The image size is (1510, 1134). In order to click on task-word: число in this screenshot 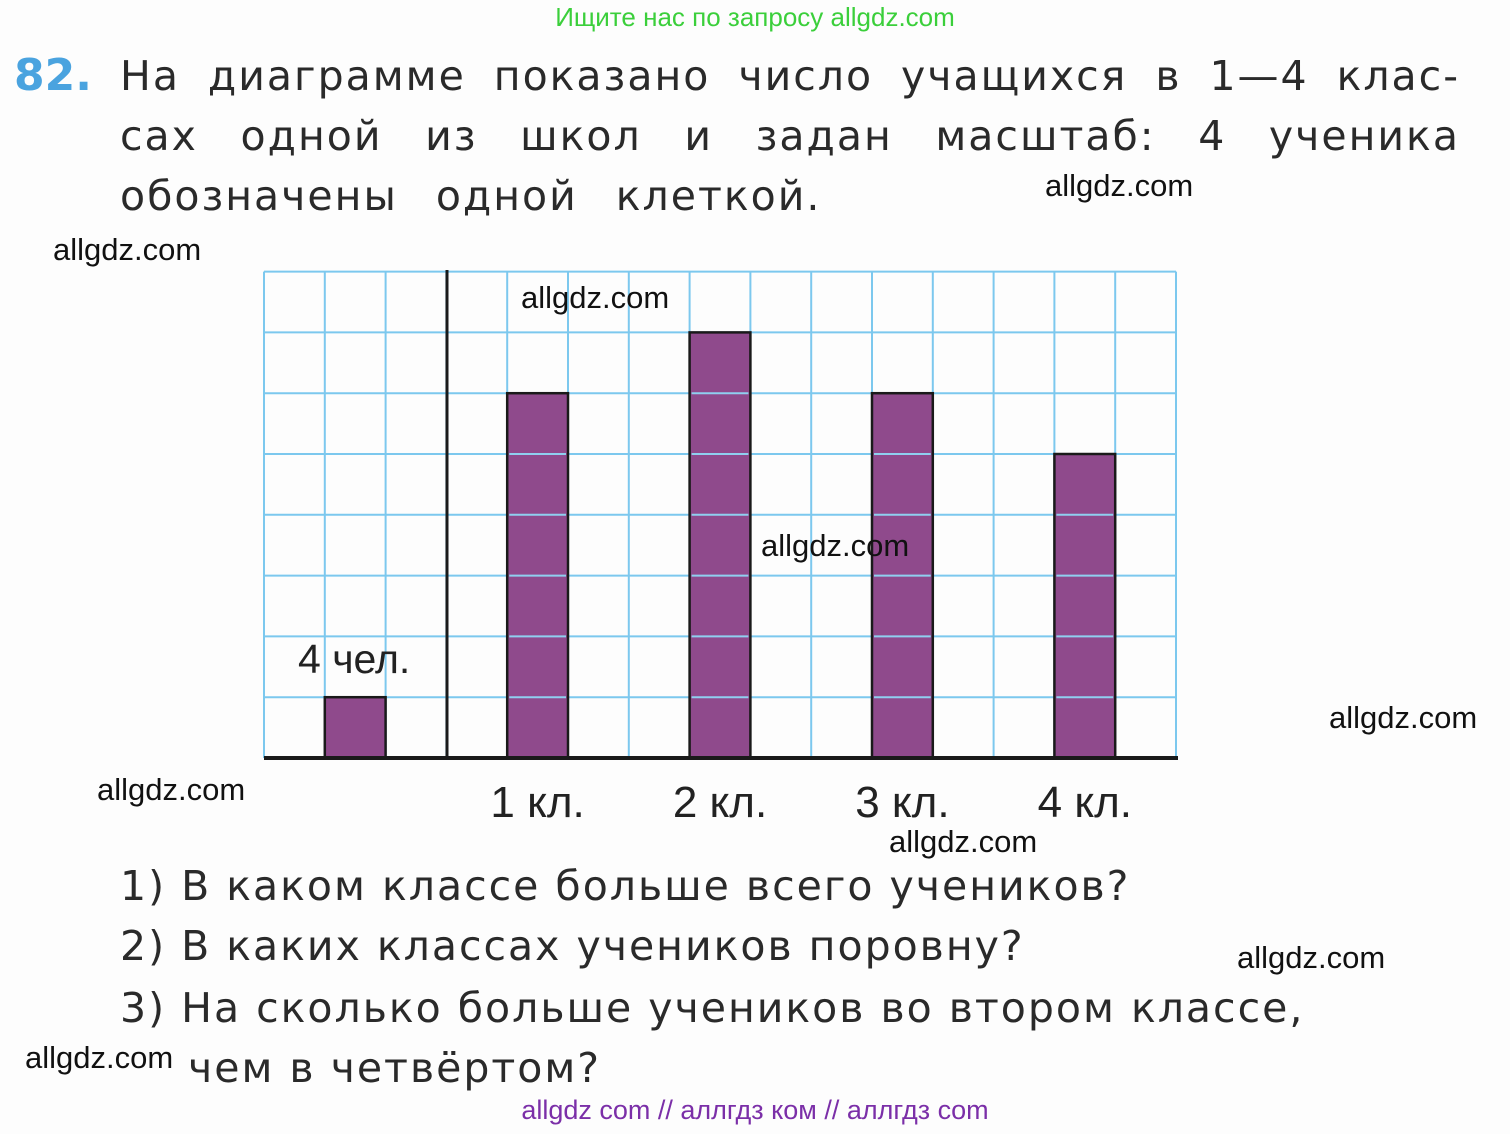, I will do `click(806, 76)`.